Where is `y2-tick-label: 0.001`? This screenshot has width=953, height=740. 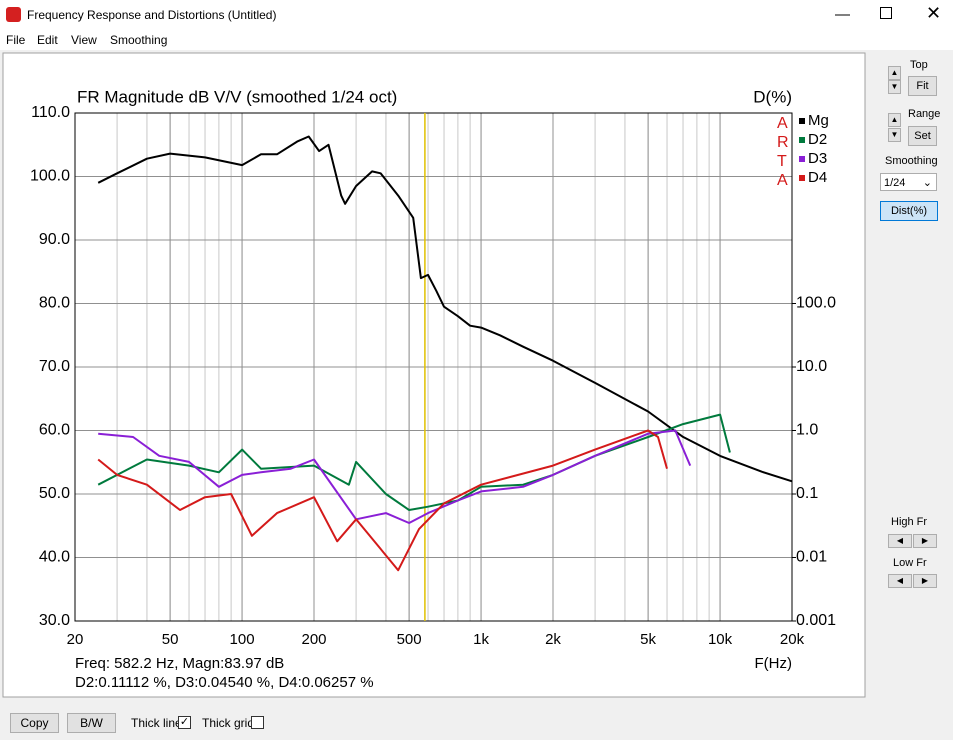
y2-tick-label: 0.001 is located at coordinates (816, 620).